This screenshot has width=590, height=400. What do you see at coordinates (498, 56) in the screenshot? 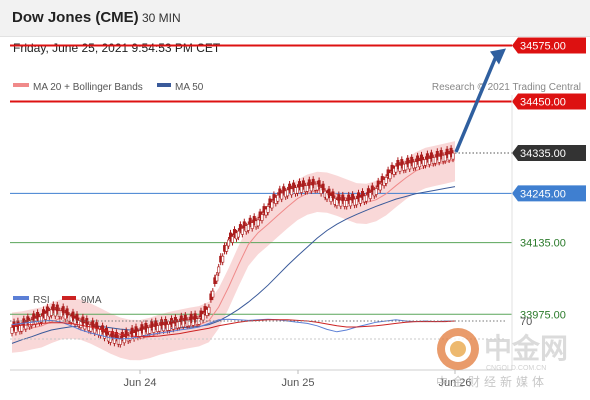
I see `forecast-arrow-head` at bounding box center [498, 56].